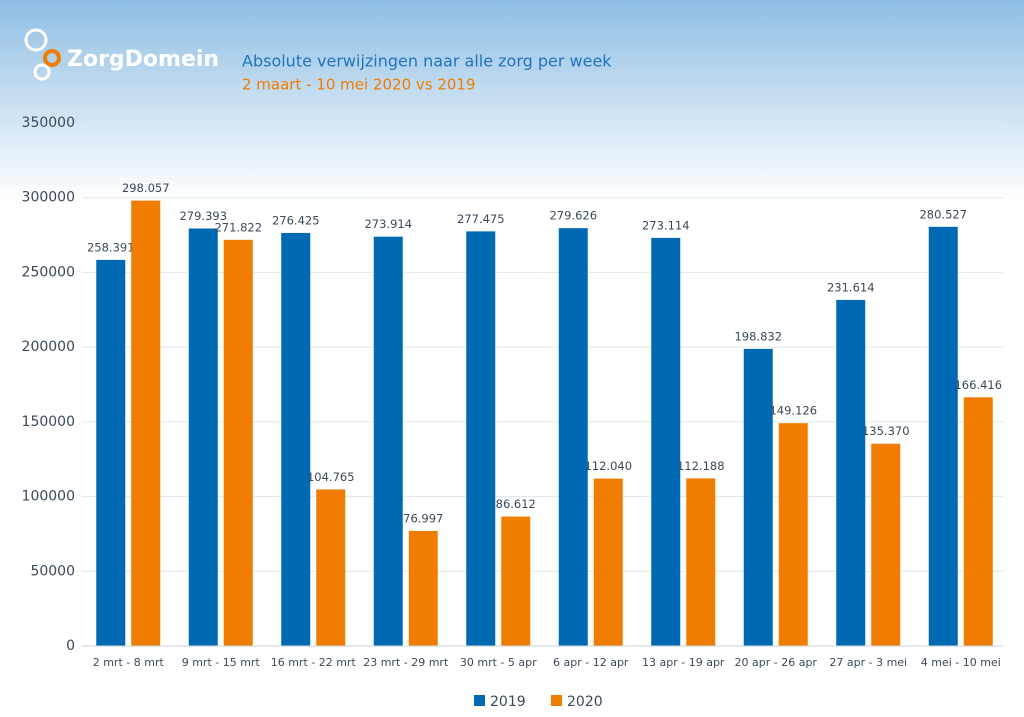 The width and height of the screenshot is (1024, 717). I want to click on value-label: 258.391, so click(111, 247).